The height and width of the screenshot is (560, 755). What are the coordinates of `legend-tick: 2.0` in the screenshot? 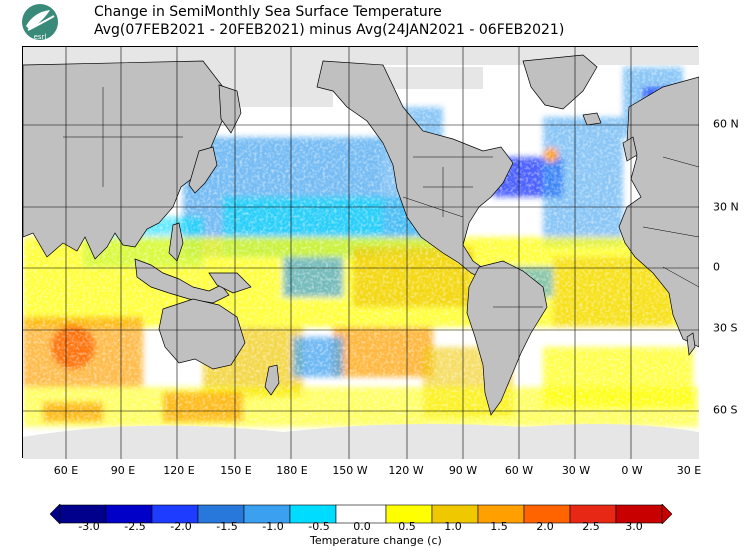 It's located at (545, 526).